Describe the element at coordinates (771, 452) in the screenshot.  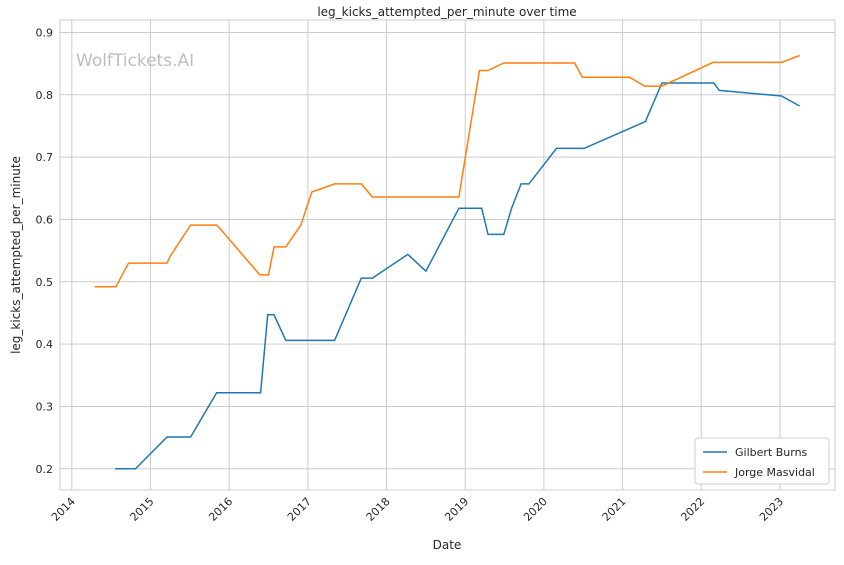
I see `legend-label-burns: Gilbert Burns` at that location.